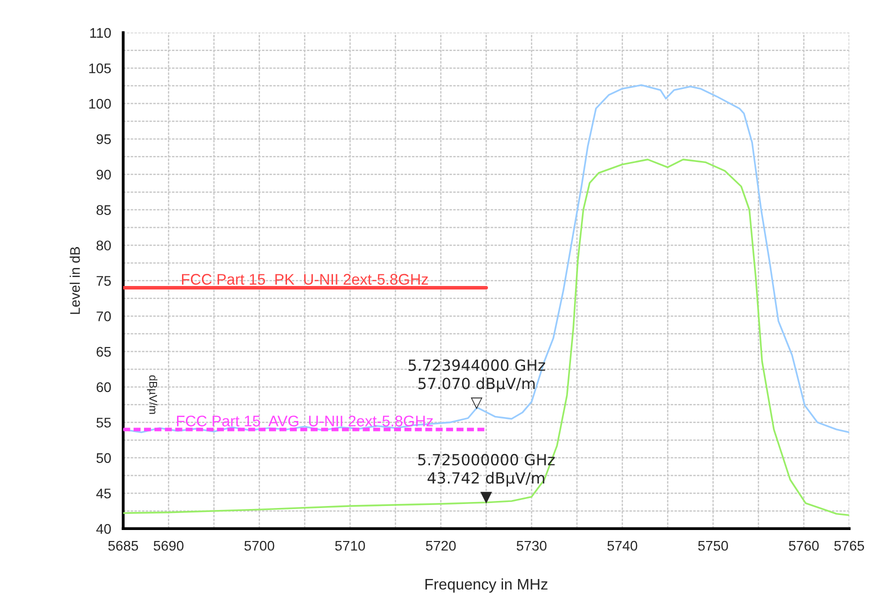 This screenshot has height=594, width=880. I want to click on x-tick-label: 5700, so click(259, 545).